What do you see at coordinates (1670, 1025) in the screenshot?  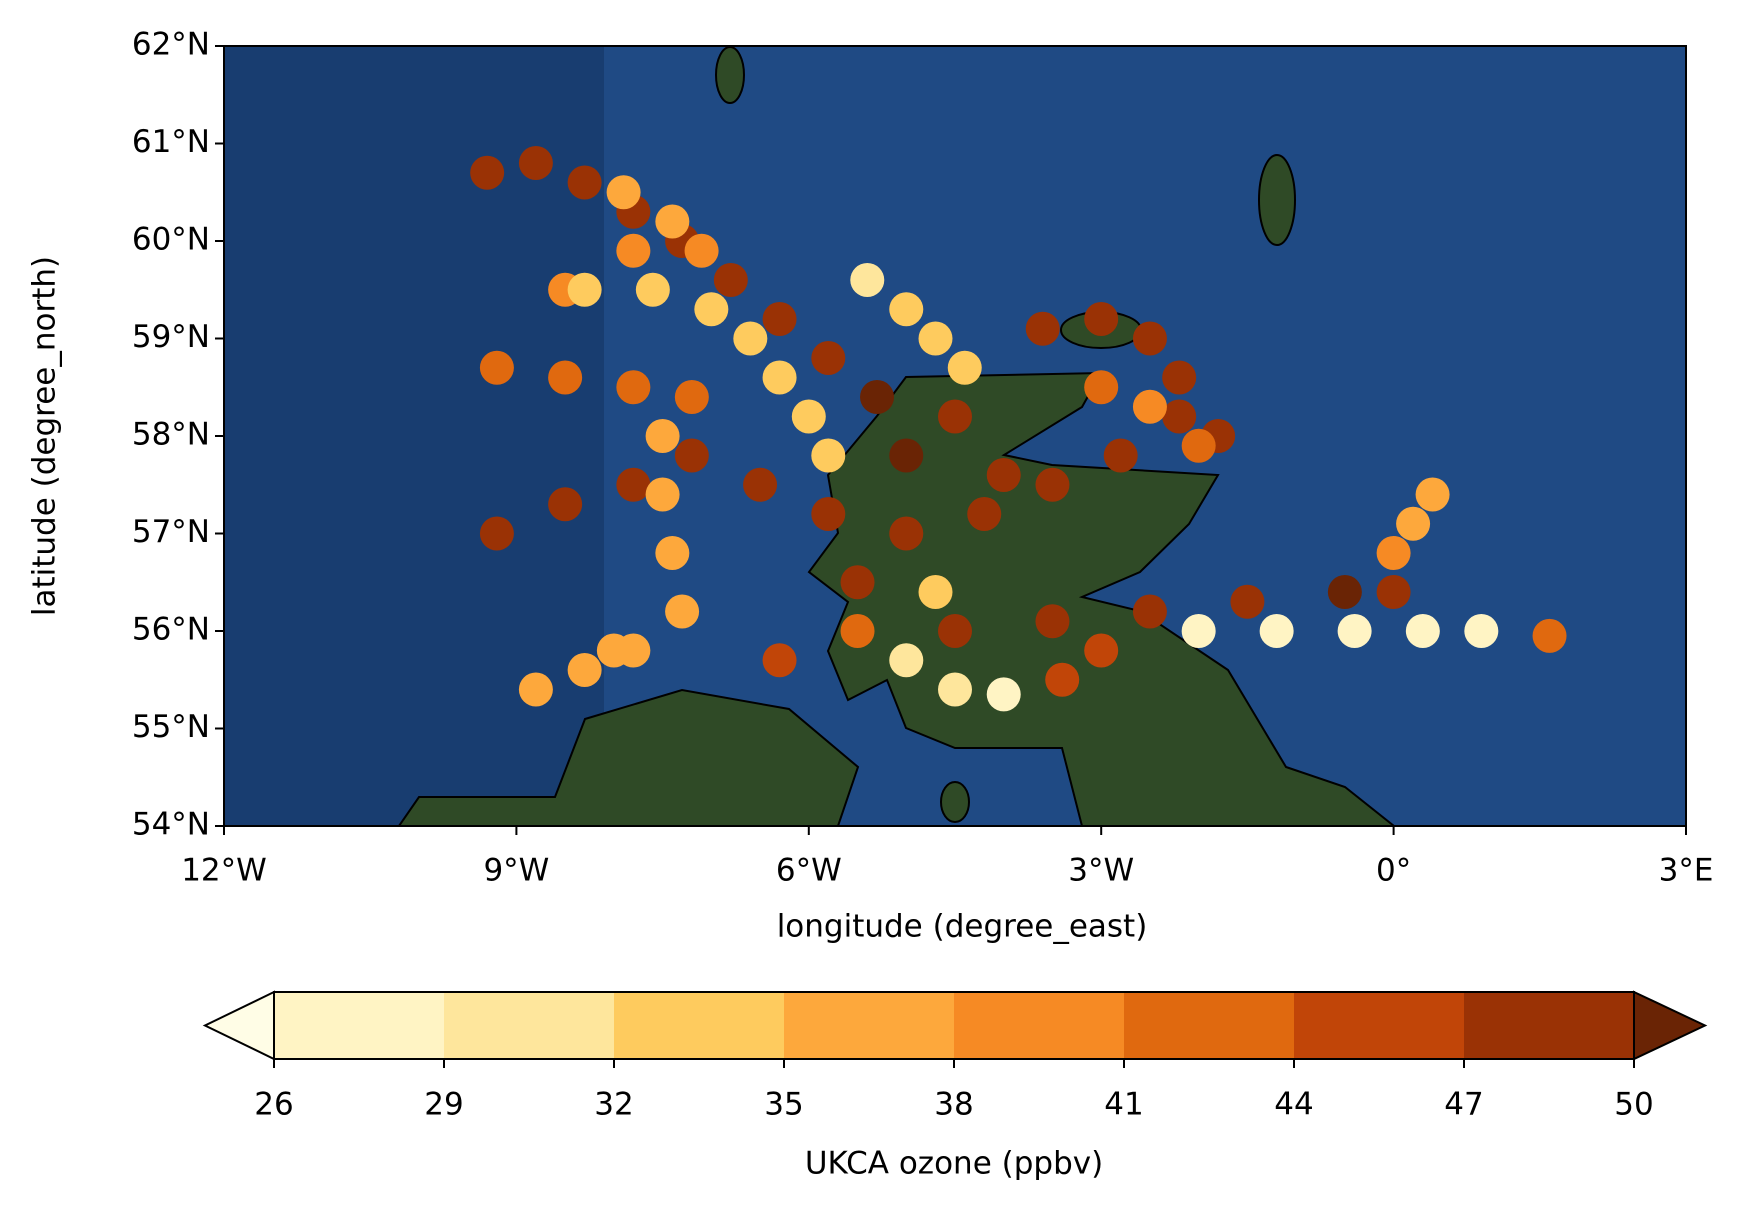 I see `colorbar-over` at bounding box center [1670, 1025].